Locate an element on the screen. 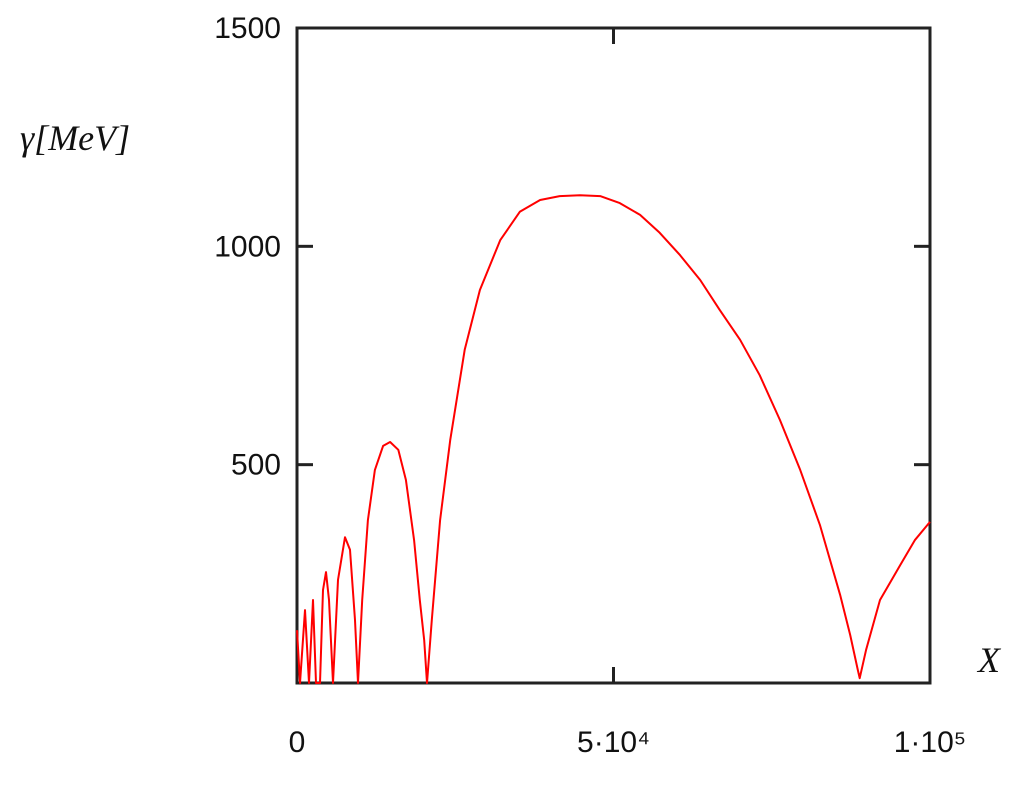 The width and height of the screenshot is (1024, 787). y-axis-label: γ[MeV] is located at coordinates (75, 138).